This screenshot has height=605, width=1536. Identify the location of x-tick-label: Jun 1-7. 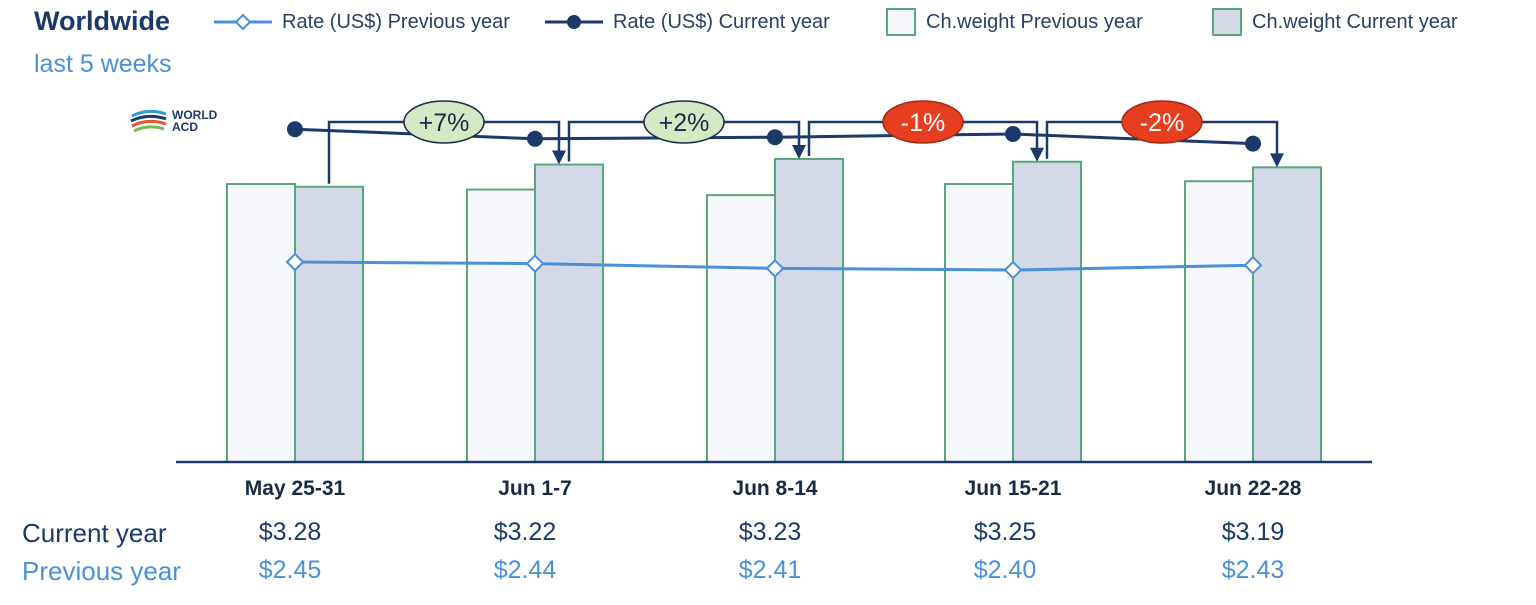
(535, 488).